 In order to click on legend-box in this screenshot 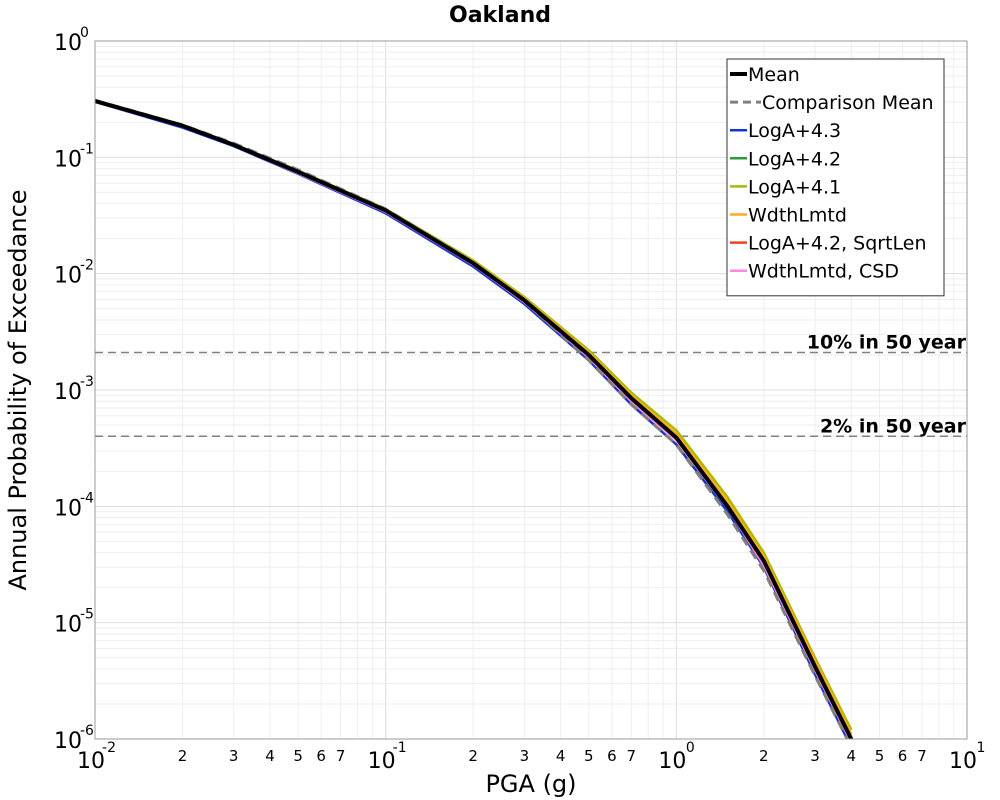, I will do `click(835, 177)`.